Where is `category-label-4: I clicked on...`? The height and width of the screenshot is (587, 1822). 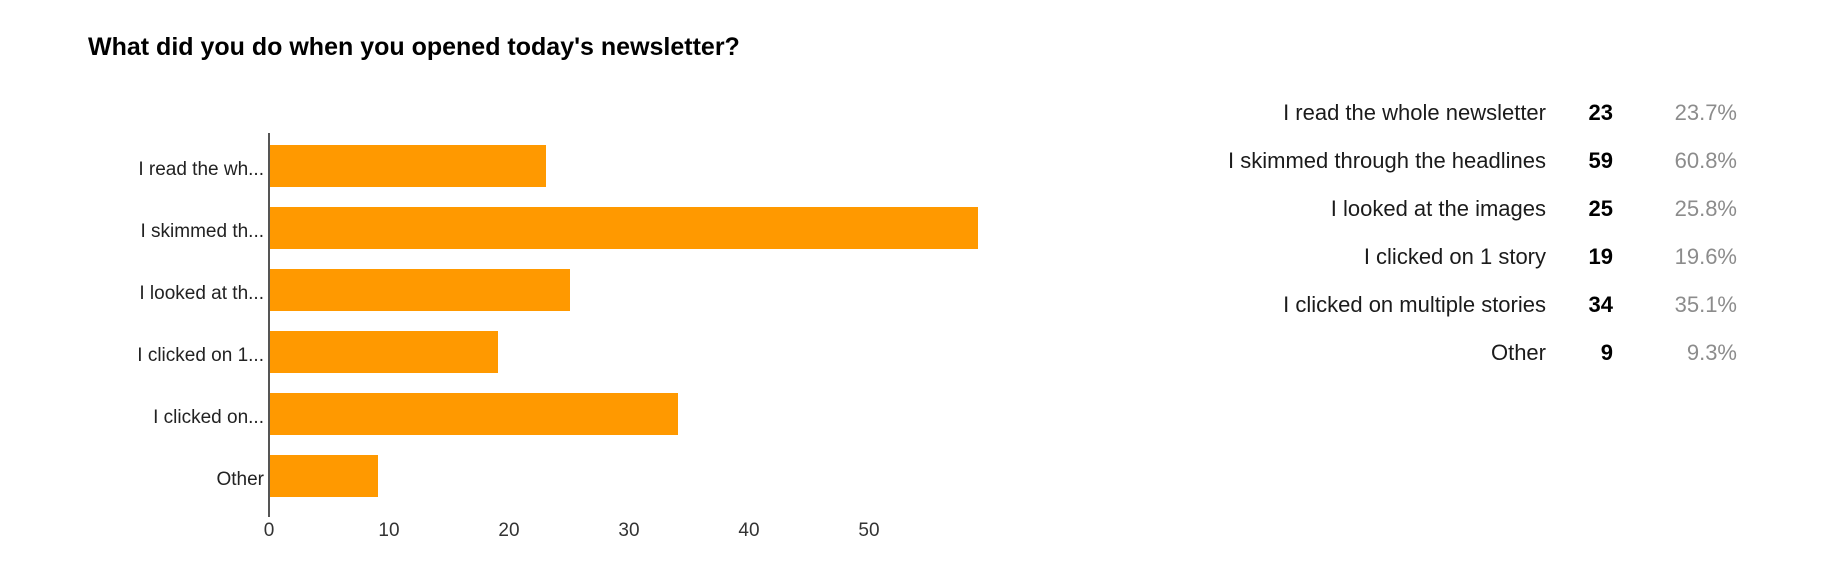
category-label-4: I clicked on... is located at coordinates (208, 417).